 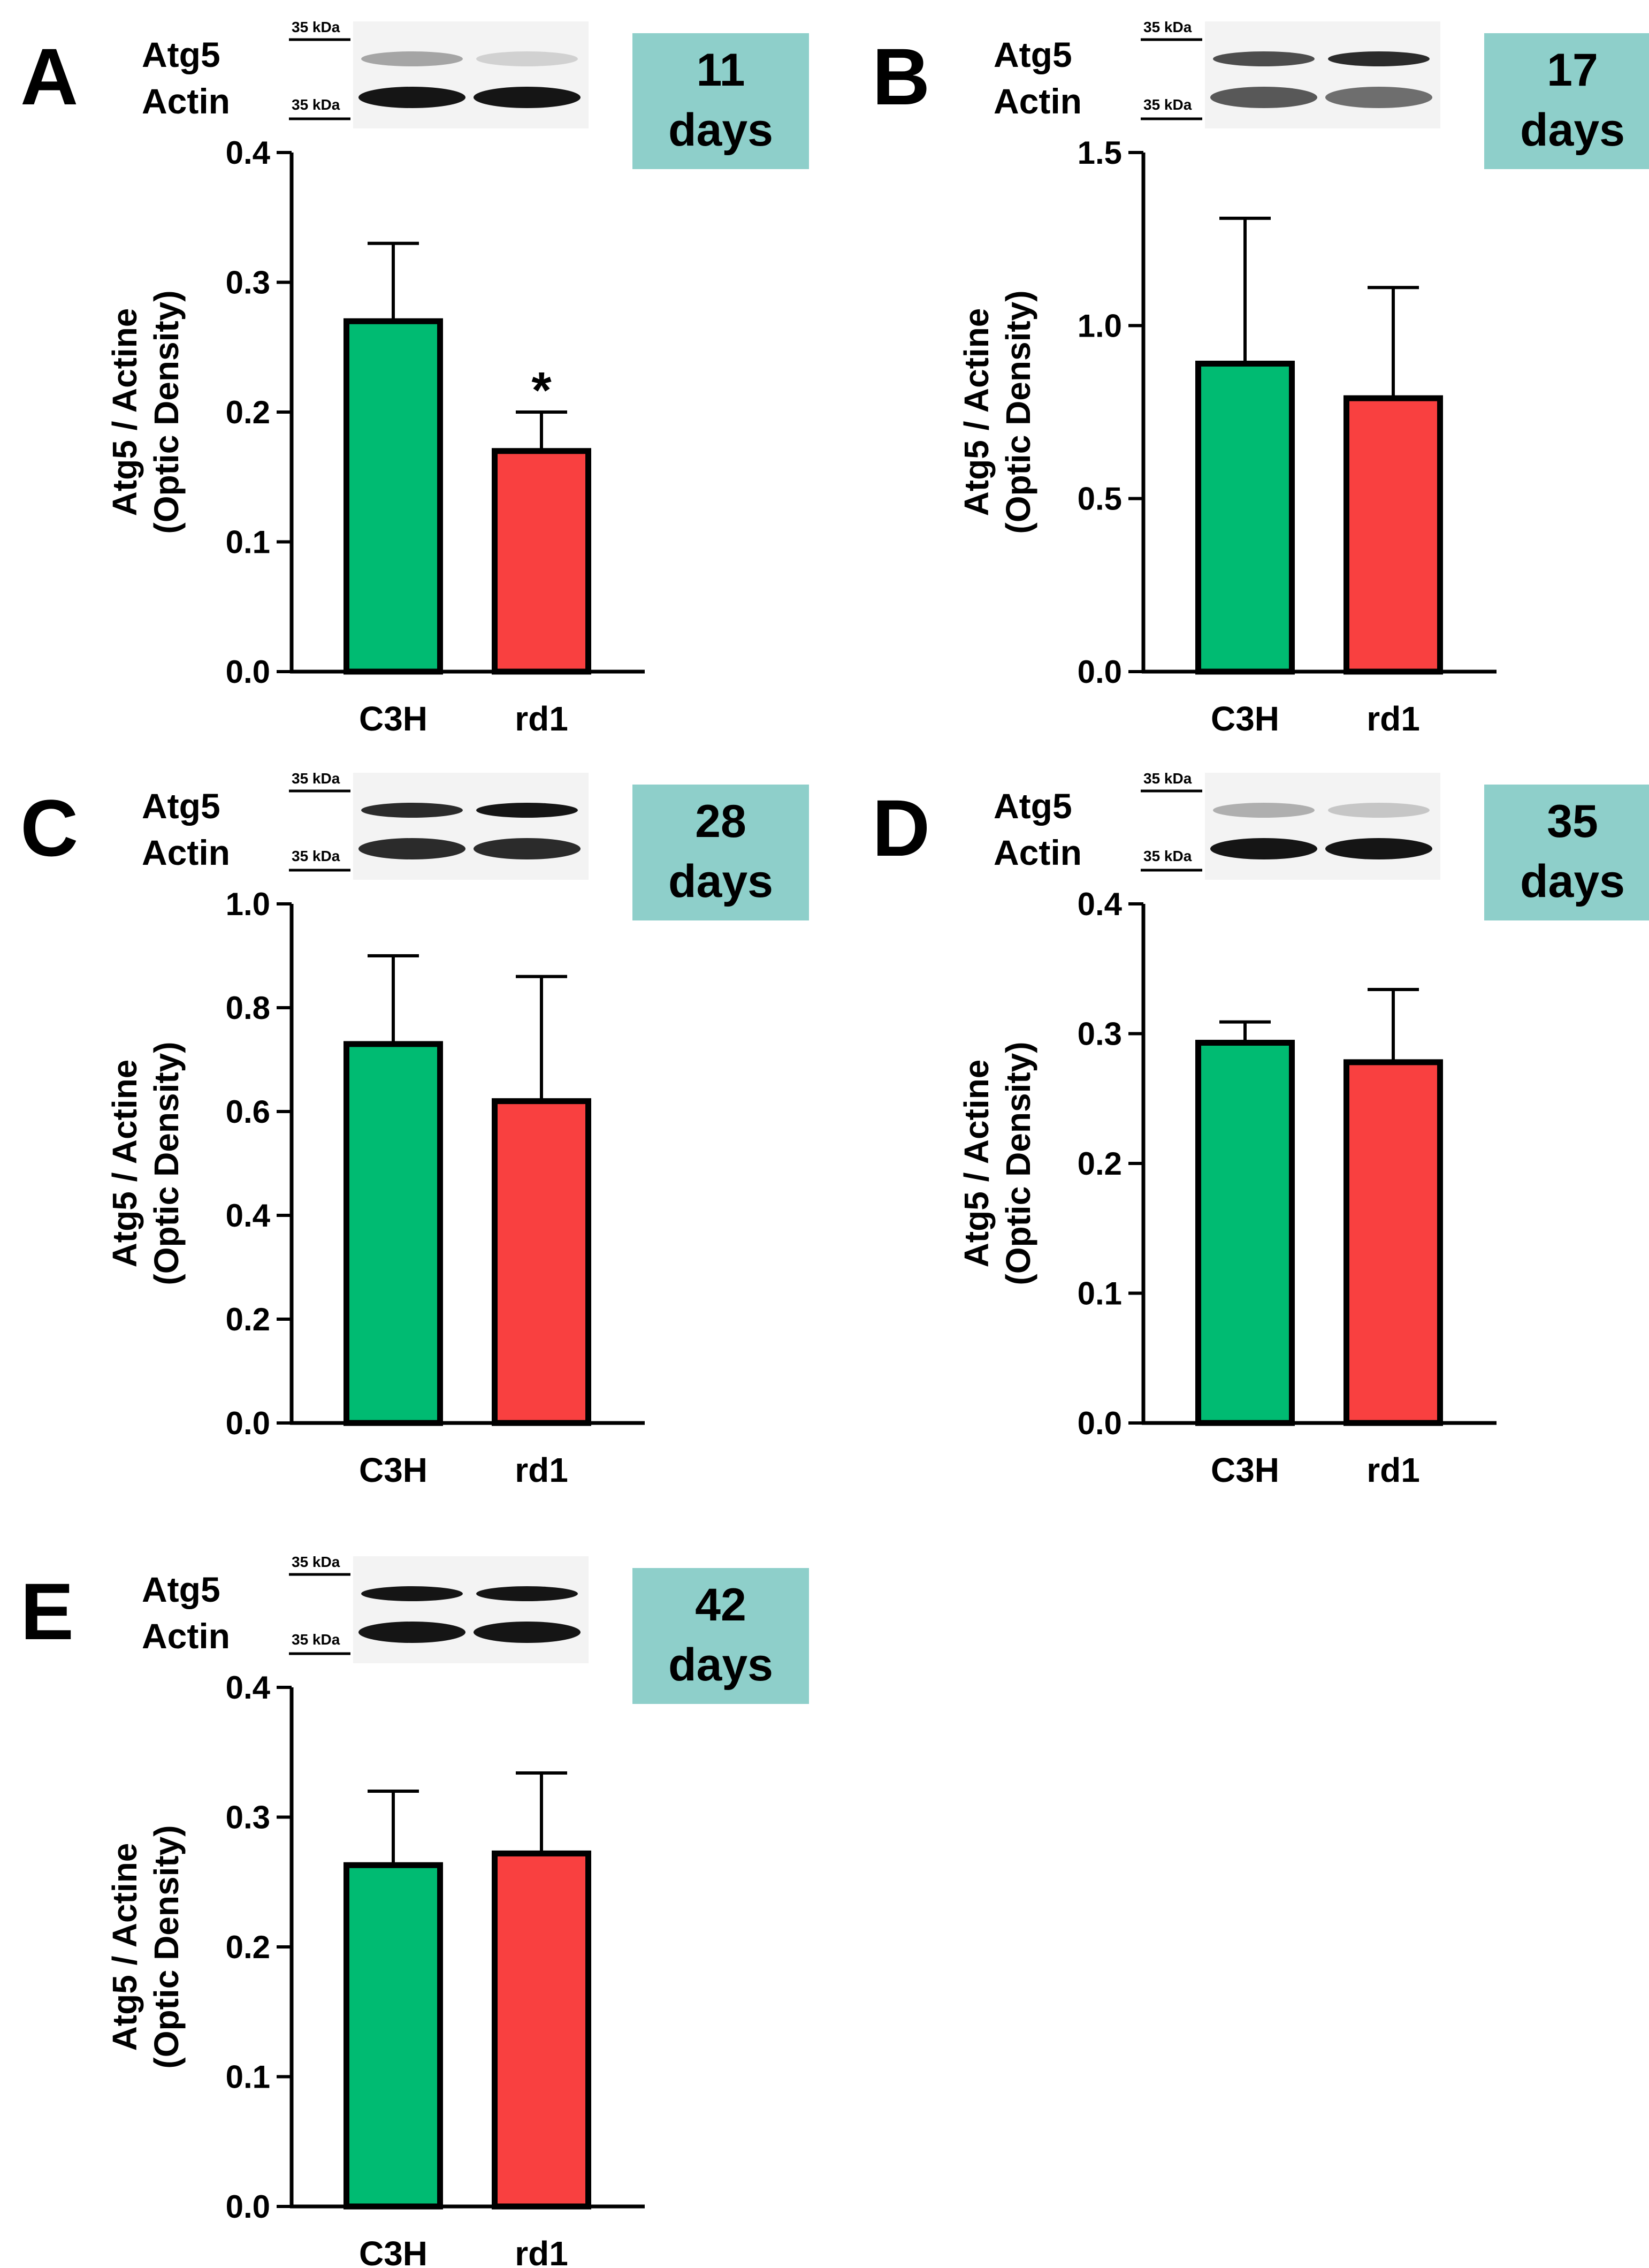 I want to click on panel-letter: A, so click(x=49, y=76).